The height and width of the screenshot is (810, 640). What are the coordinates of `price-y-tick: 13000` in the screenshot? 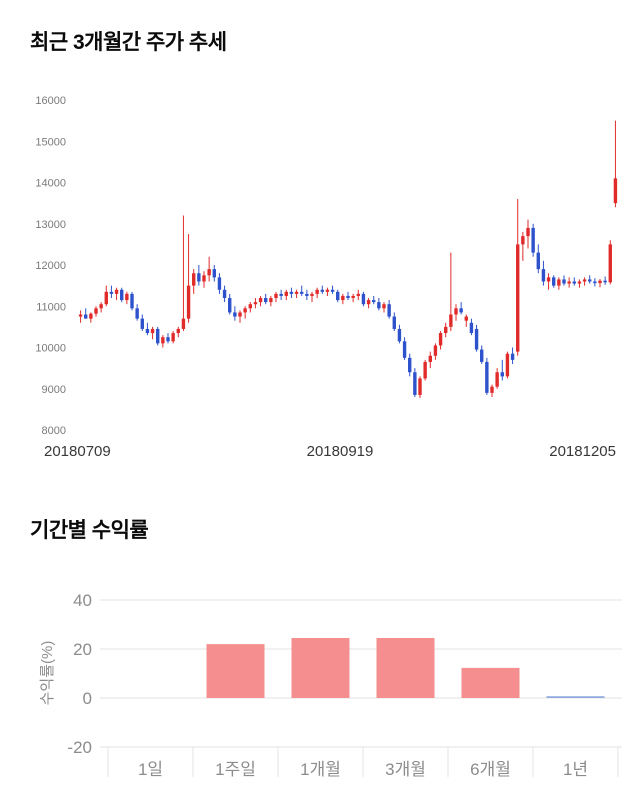 It's located at (50, 225).